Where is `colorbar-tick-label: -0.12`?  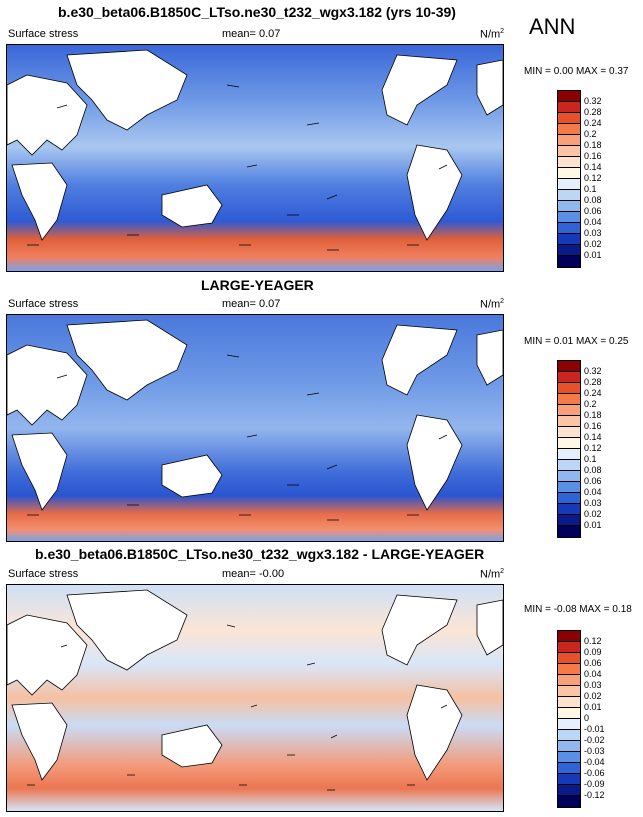 colorbar-tick-label: -0.12 is located at coordinates (594, 795).